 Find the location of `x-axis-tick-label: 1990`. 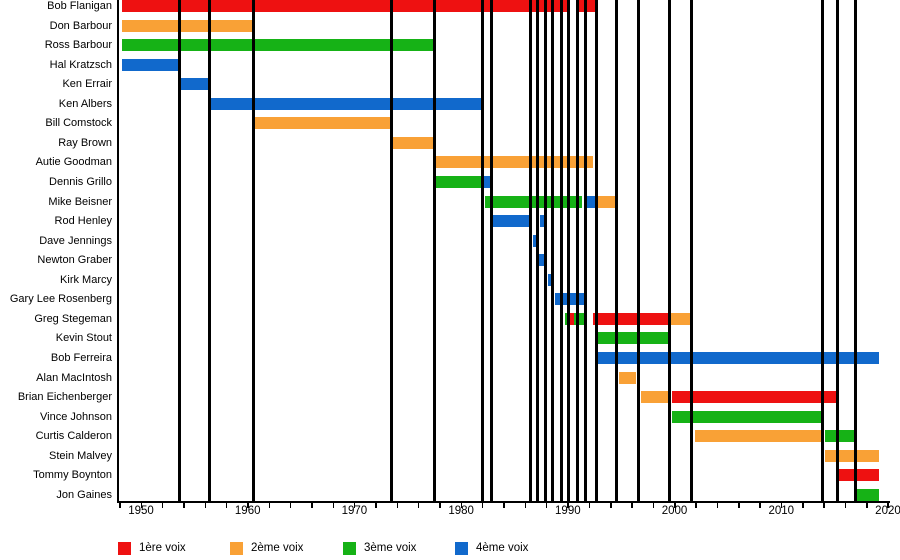

x-axis-tick-label: 1990 is located at coordinates (568, 511).